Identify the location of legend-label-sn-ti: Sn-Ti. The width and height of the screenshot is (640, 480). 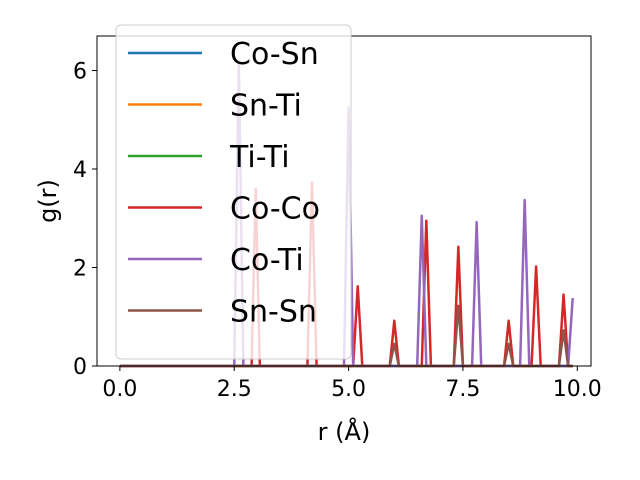
(266, 106).